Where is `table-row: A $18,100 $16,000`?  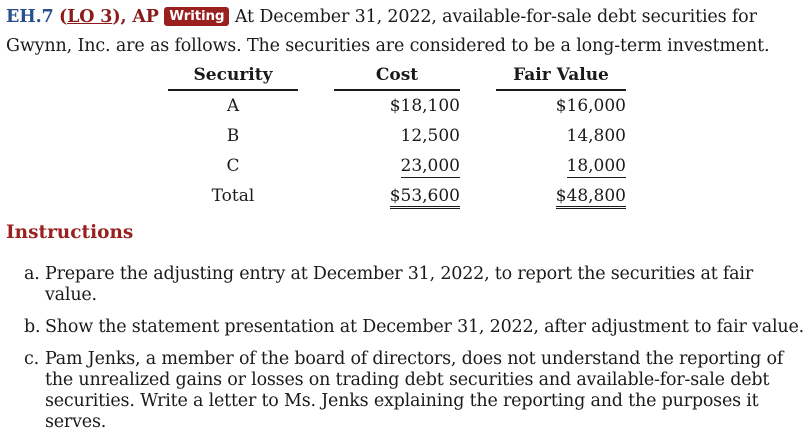 table-row: A $18,100 $16,000 is located at coordinates (397, 105).